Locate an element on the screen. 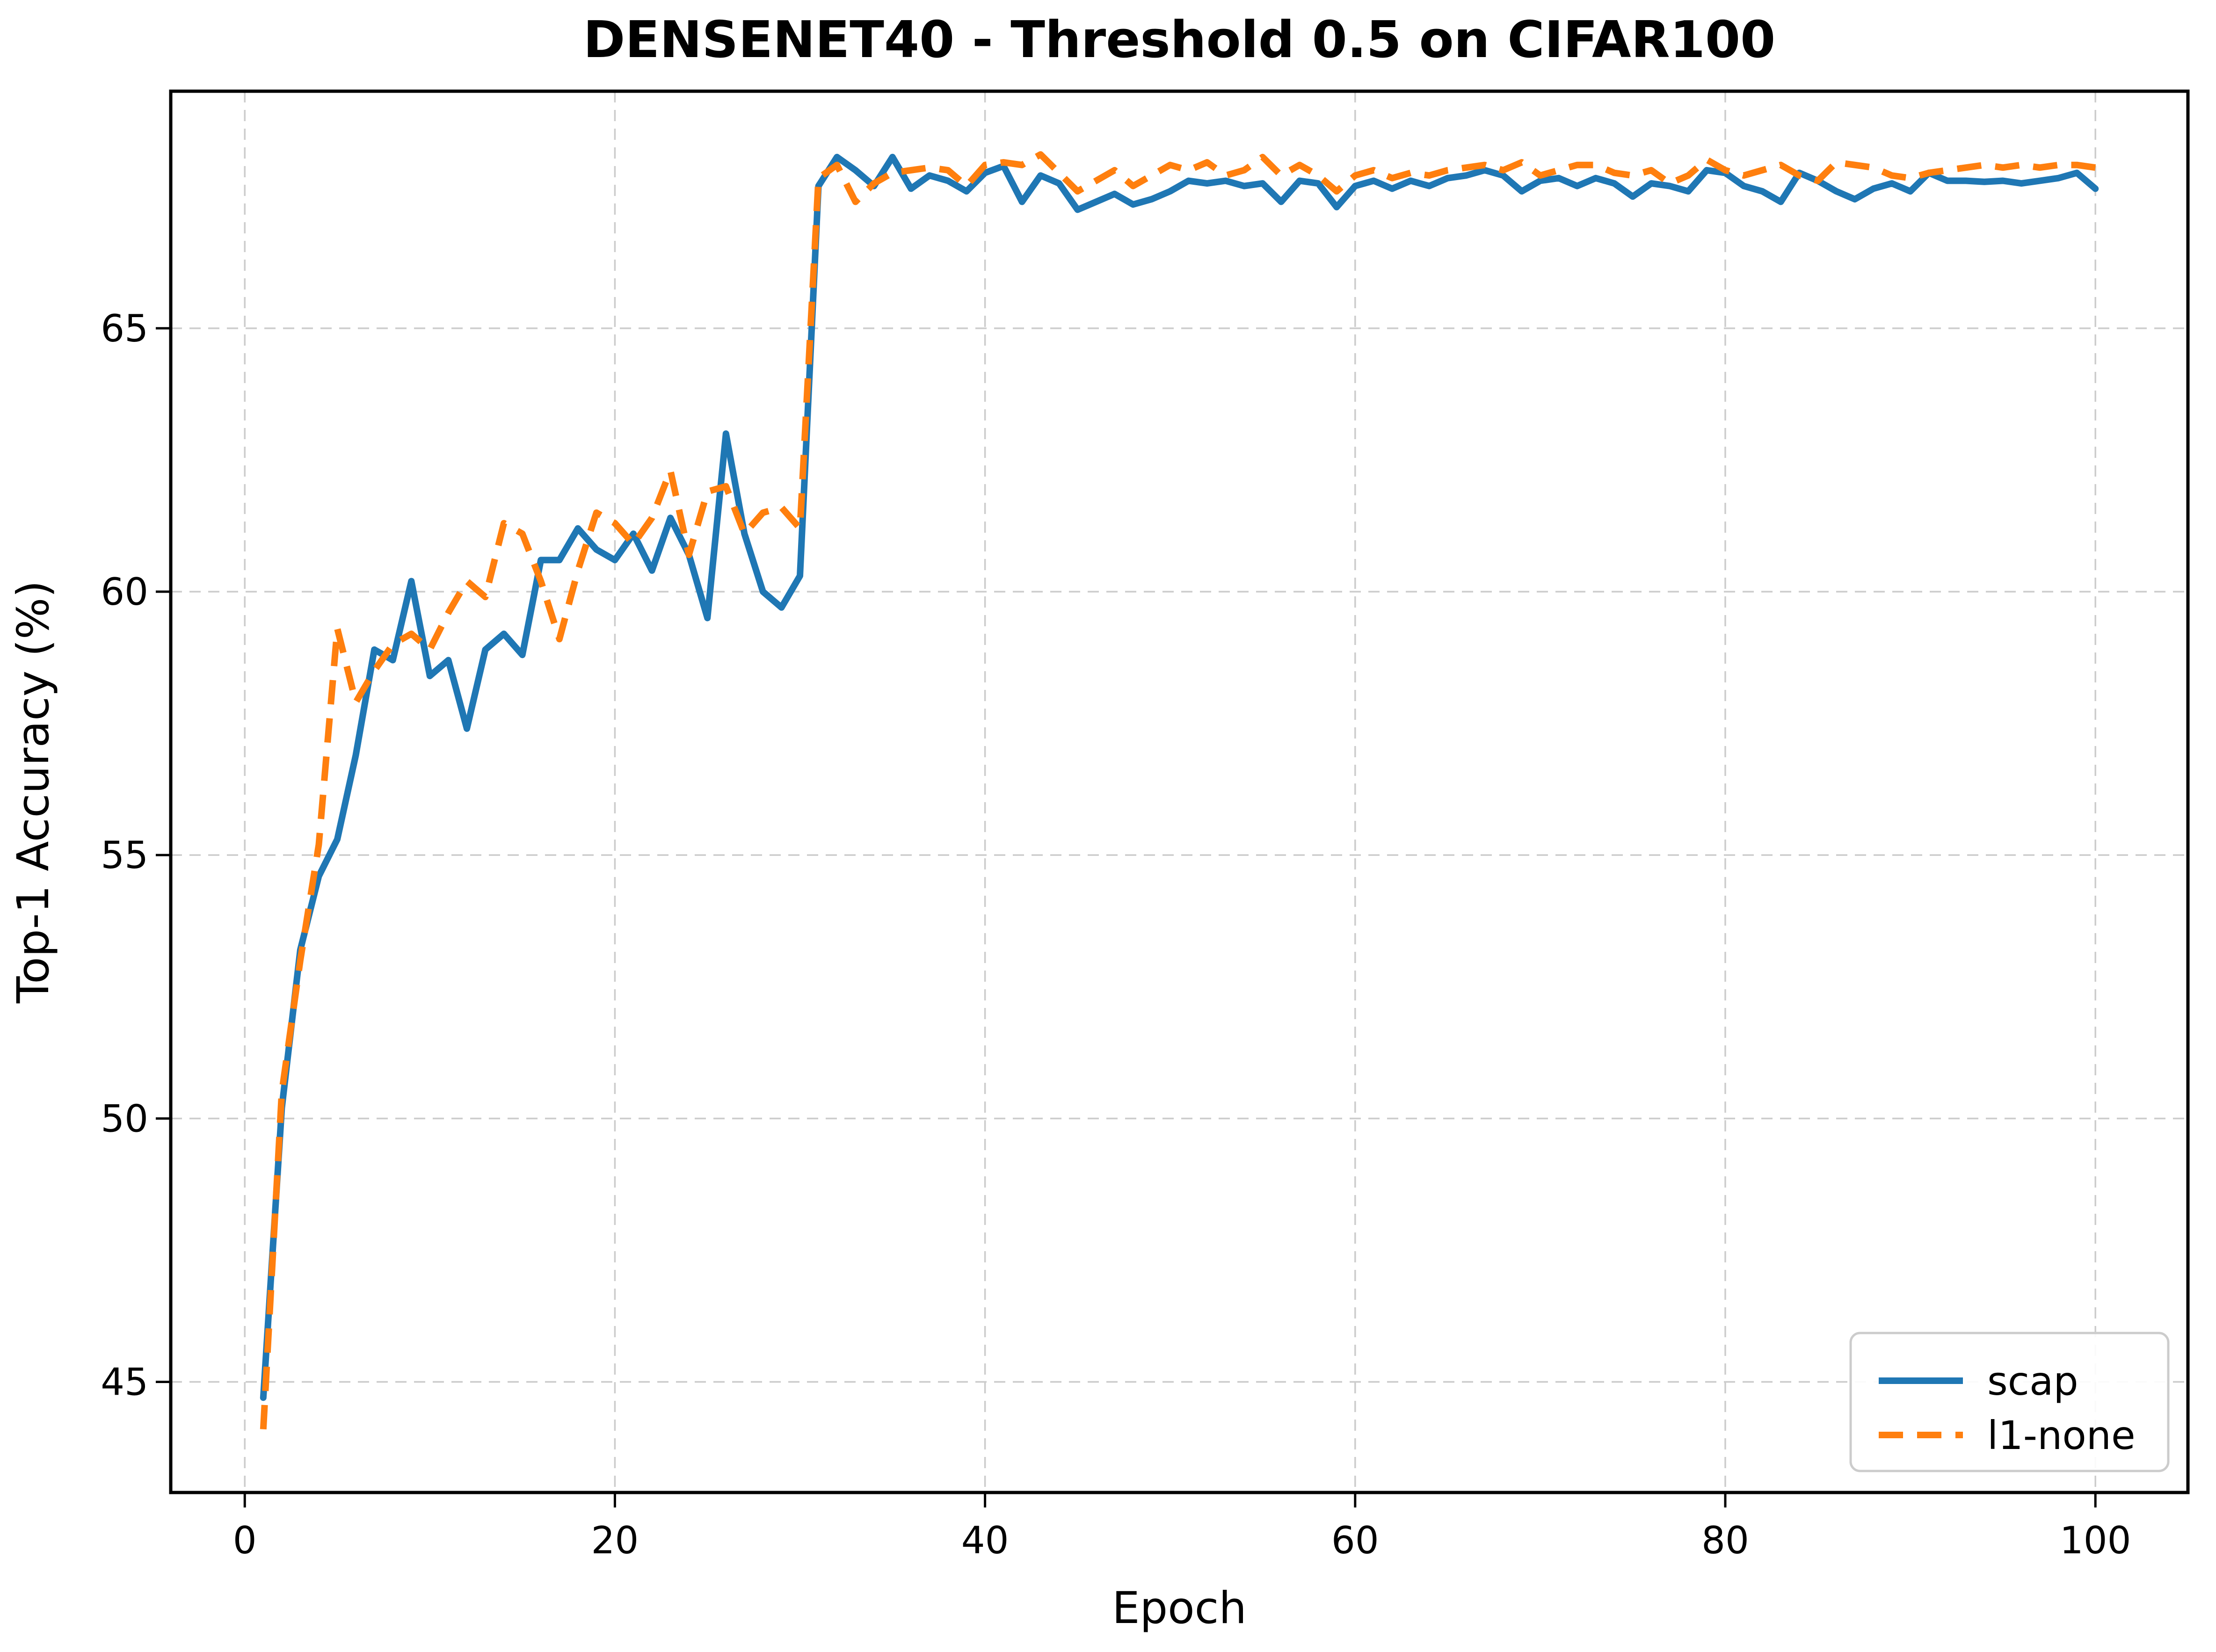 This screenshot has width=2216, height=1652. y-tick-label: 65 is located at coordinates (124, 328).